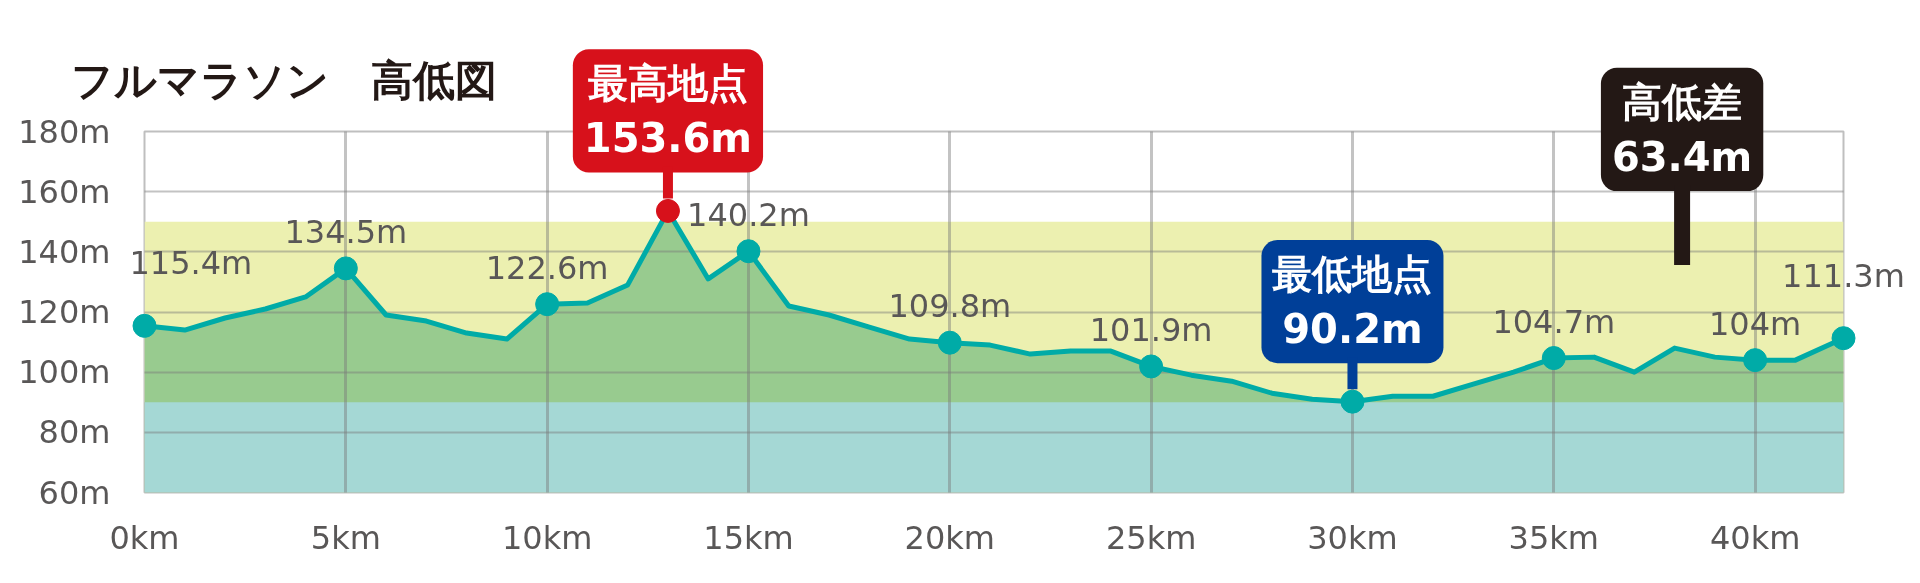 The width and height of the screenshot is (1920, 583). I want to click on data-label: 140.2m, so click(748, 214).